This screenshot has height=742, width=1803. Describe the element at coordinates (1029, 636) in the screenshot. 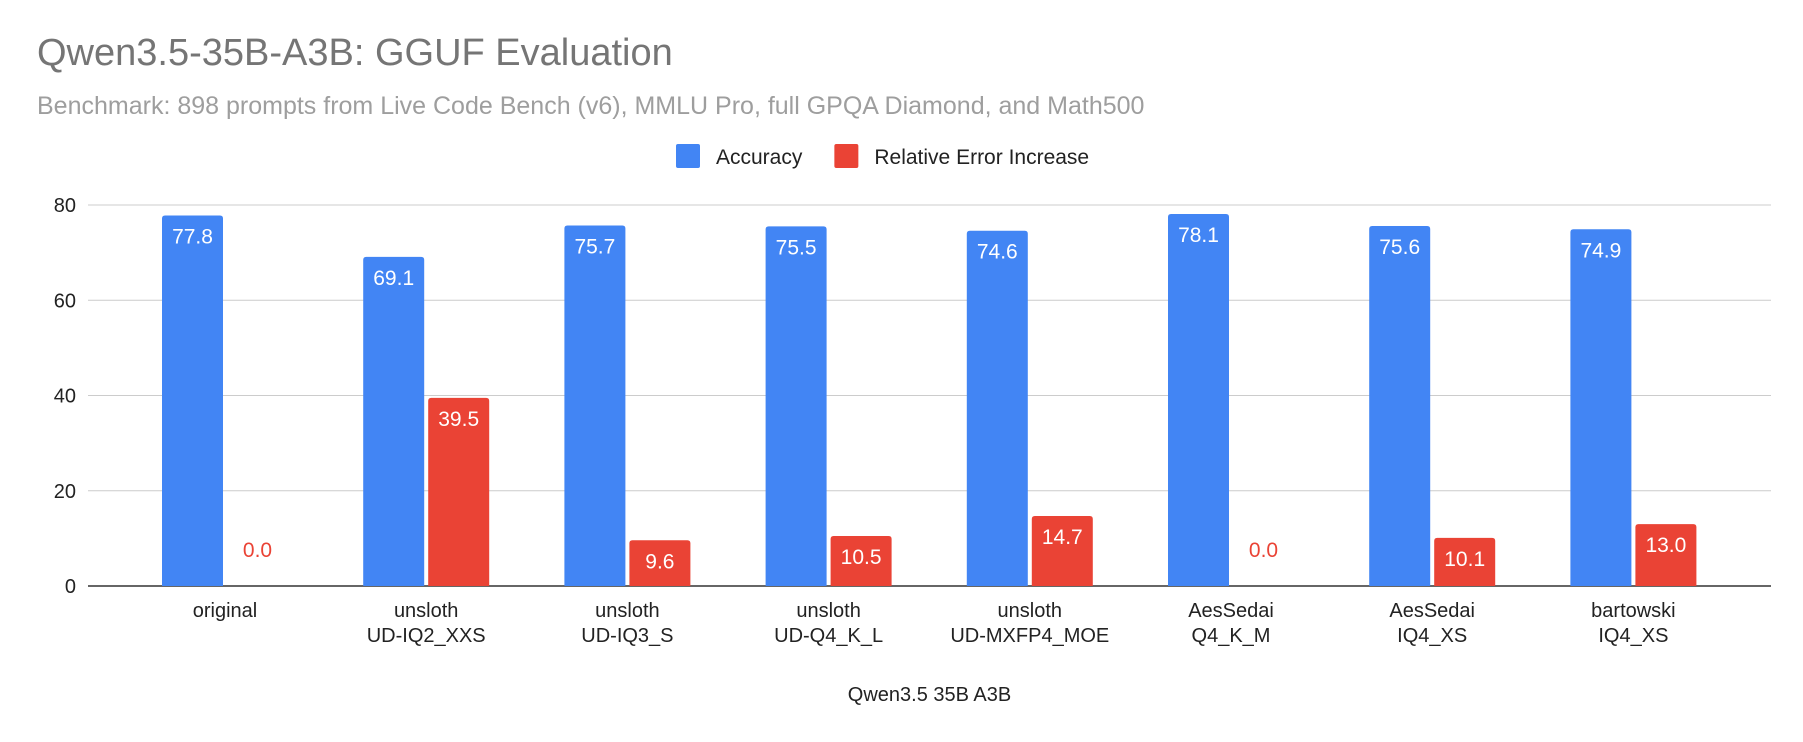

I see `x-category-label: UD-MXFP4_MOE` at that location.